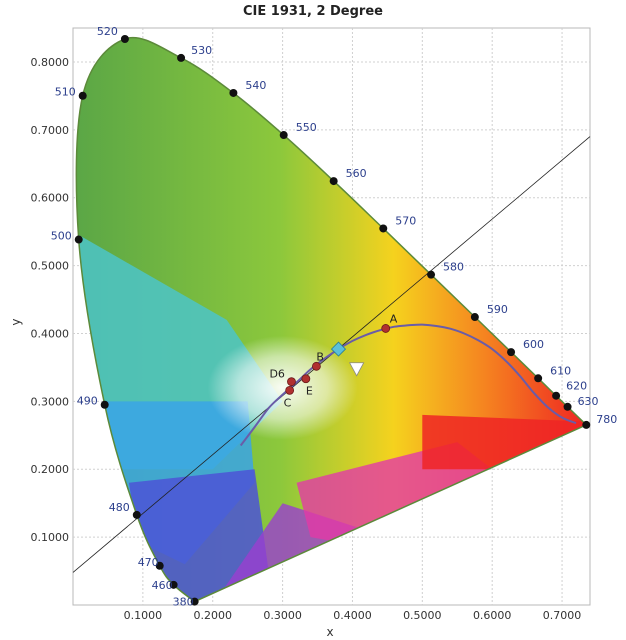 This screenshot has height=640, width=626. What do you see at coordinates (255, 85) in the screenshot?
I see `wavelength-label-540: 540` at bounding box center [255, 85].